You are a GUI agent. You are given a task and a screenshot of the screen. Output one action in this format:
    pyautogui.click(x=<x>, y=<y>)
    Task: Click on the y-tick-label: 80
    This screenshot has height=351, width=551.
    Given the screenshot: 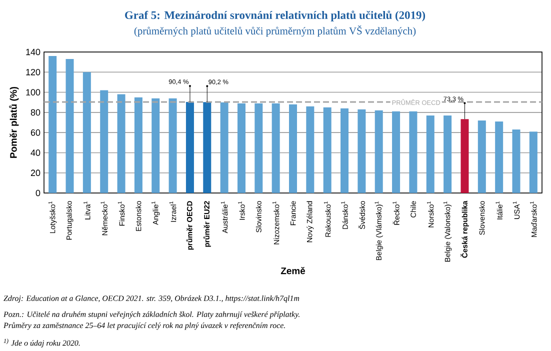 What is the action you would take?
    pyautogui.click(x=35, y=112)
    